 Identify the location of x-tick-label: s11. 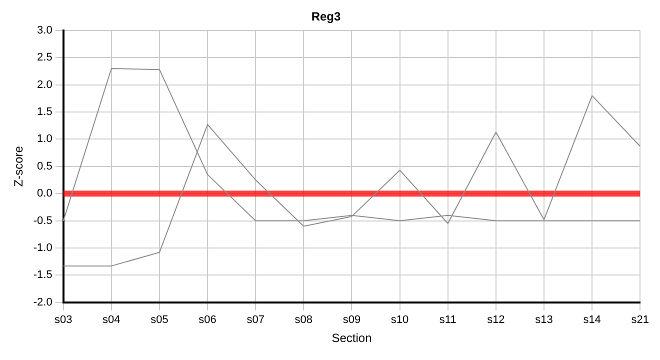
(447, 320).